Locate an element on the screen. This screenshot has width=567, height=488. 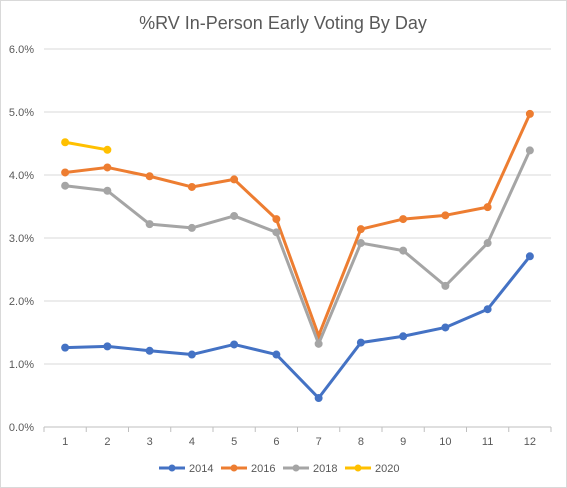
x-tick-label: 9 is located at coordinates (403, 442).